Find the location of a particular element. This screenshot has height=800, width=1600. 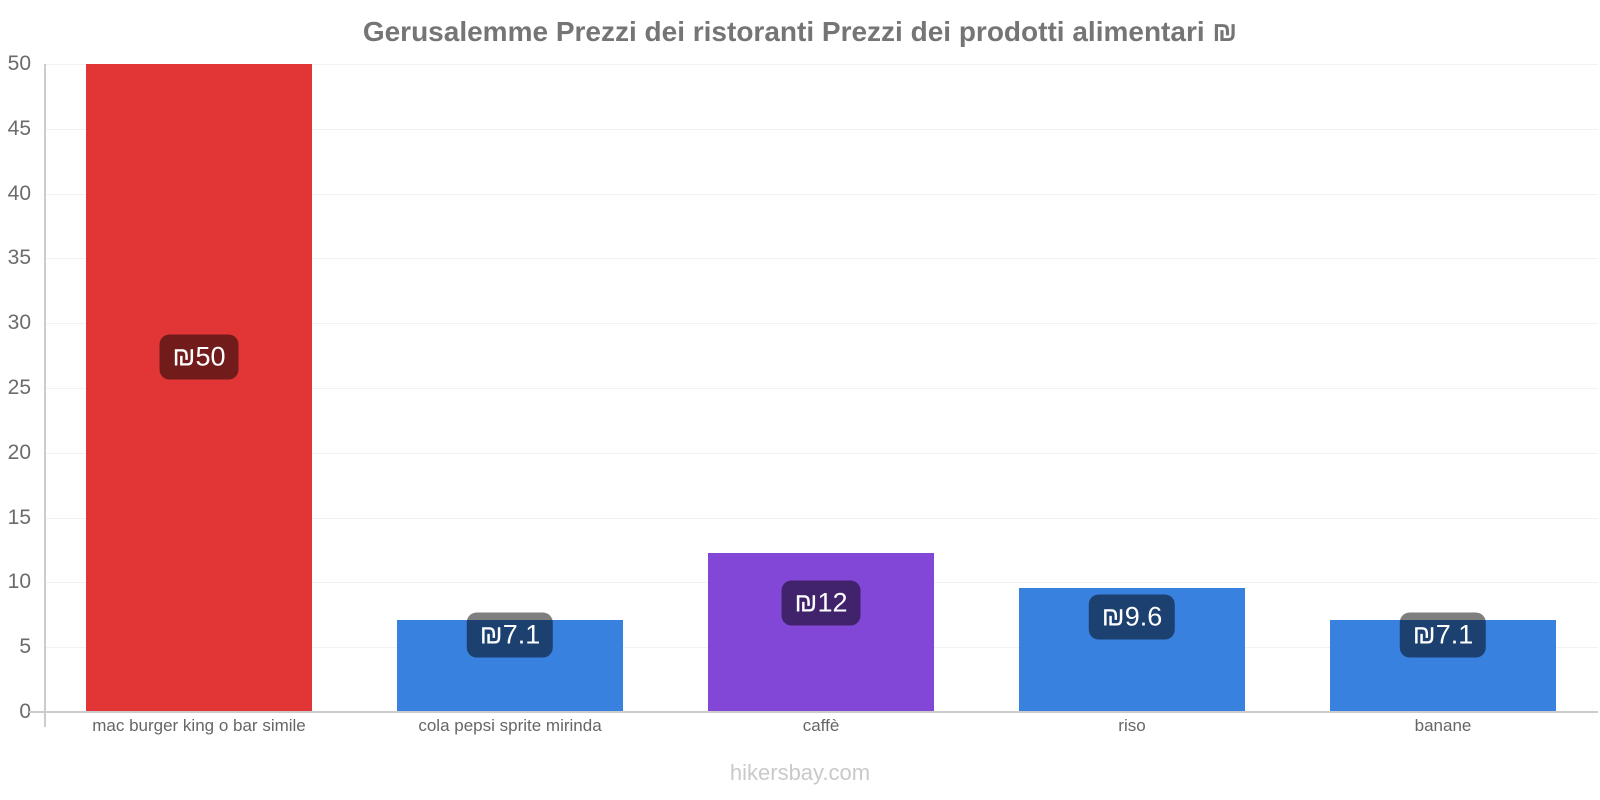

bar-value-label: ₪9.6 is located at coordinates (1132, 617).